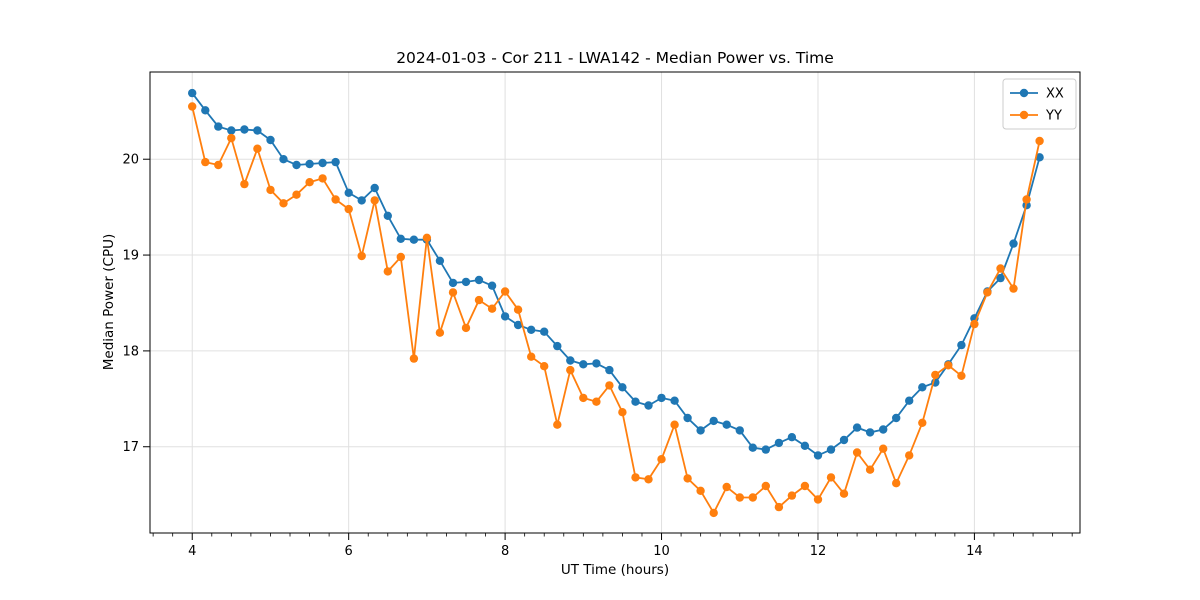 The width and height of the screenshot is (1200, 600). I want to click on y-tick-label: 20, so click(130, 160).